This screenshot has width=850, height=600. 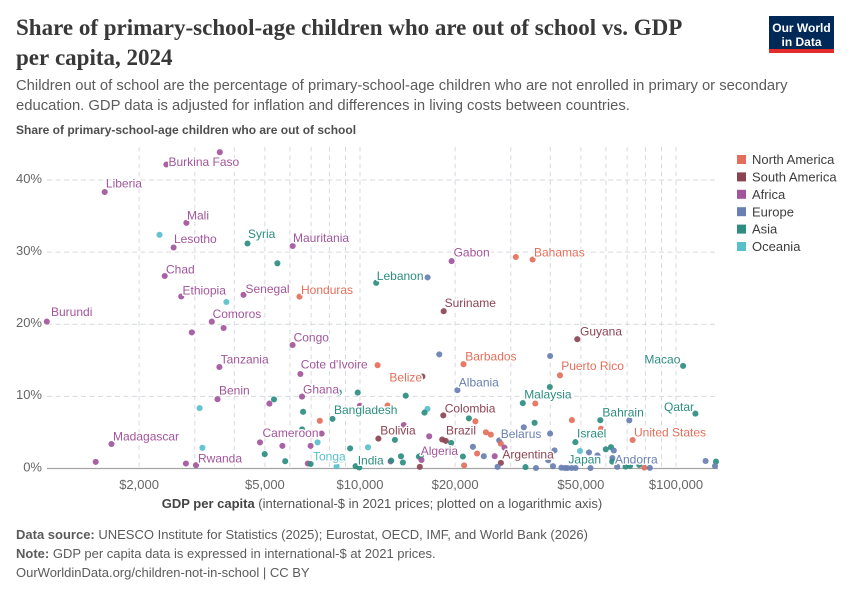 What do you see at coordinates (548, 395) in the screenshot?
I see `svg-text: Malaysia` at bounding box center [548, 395].